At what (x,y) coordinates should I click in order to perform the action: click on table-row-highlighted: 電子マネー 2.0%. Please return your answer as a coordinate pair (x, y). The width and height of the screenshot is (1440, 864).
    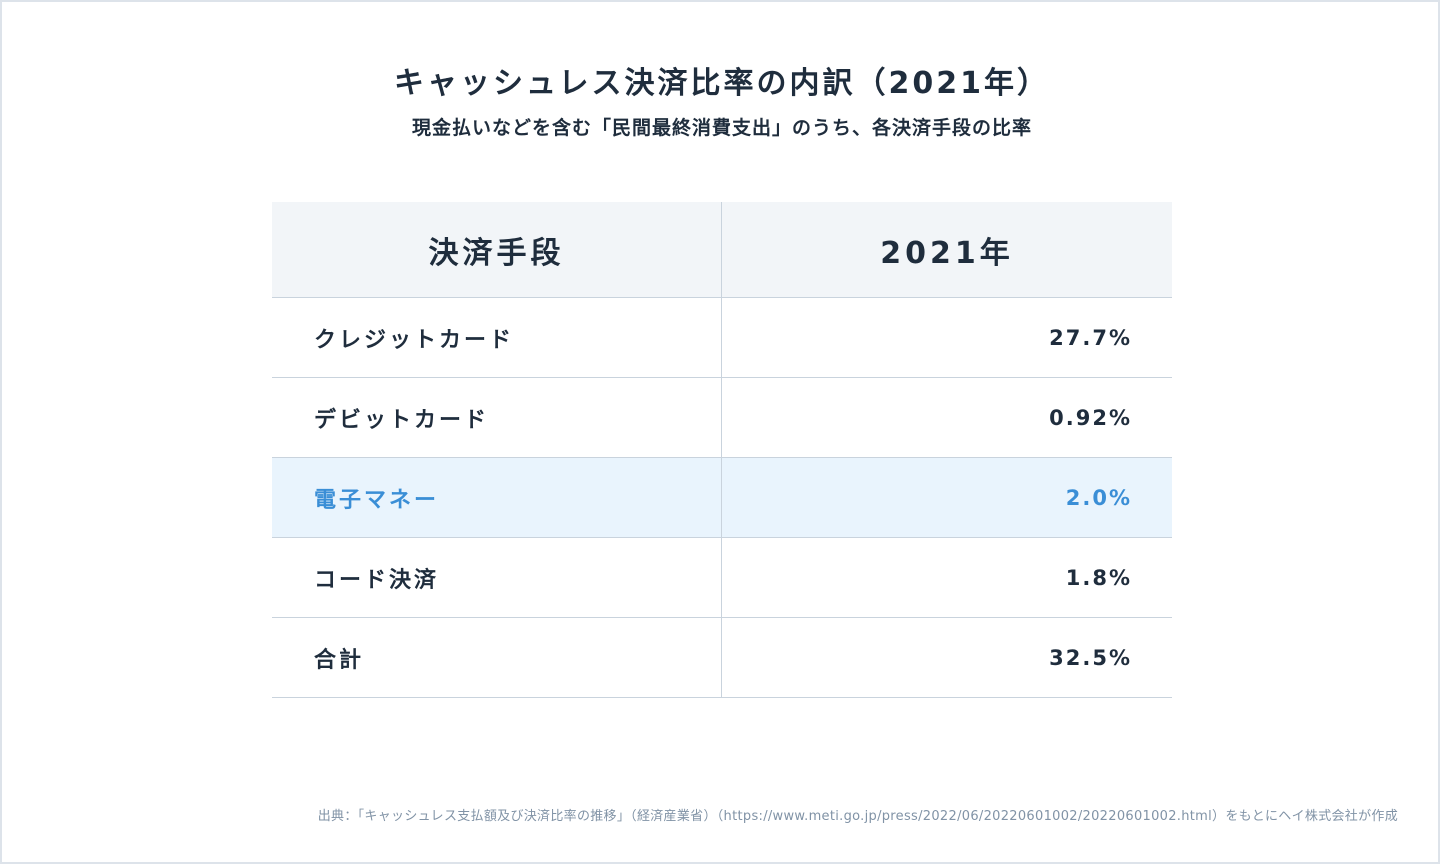
    Looking at the image, I should click on (722, 498).